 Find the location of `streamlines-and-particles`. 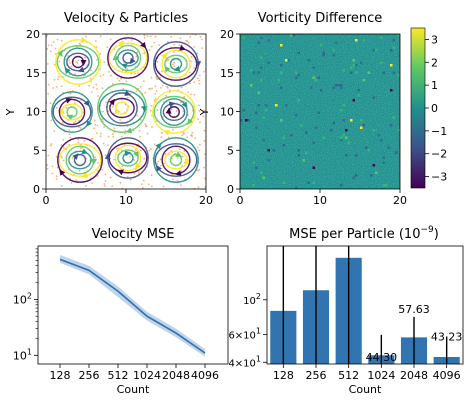

streamlines-and-particles is located at coordinates (126, 111).